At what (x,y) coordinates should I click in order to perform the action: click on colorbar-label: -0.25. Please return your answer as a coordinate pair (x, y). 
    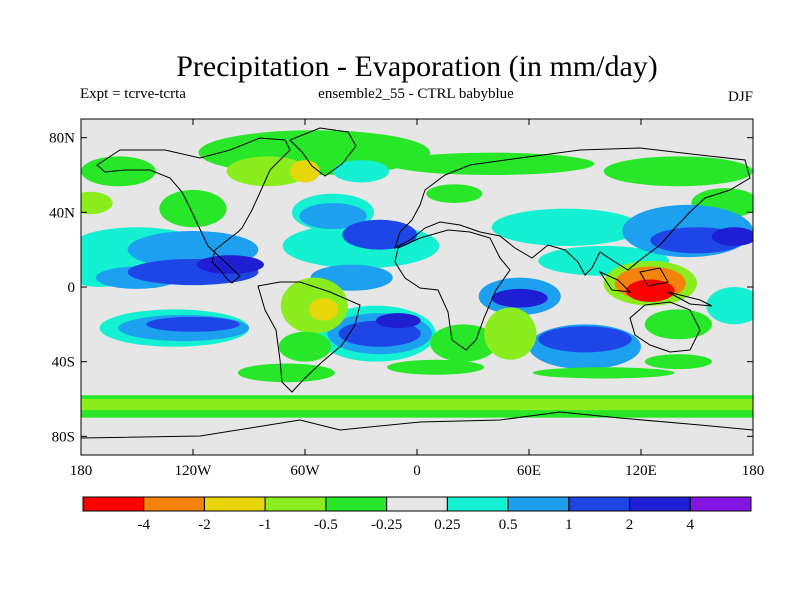
    Looking at the image, I should click on (386, 525).